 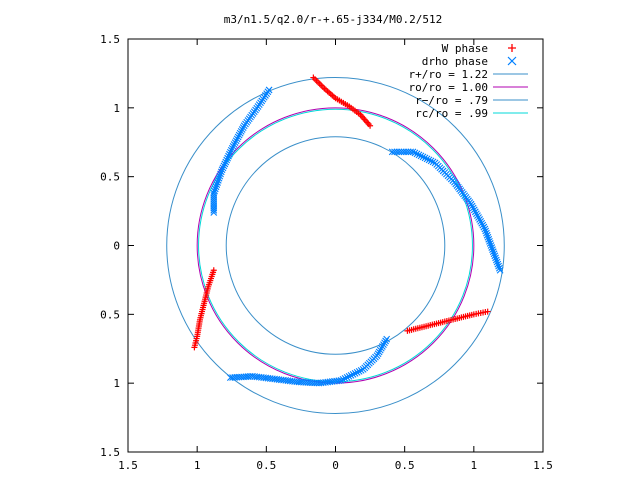 What do you see at coordinates (512, 61) in the screenshot?
I see `legend-marker-x` at bounding box center [512, 61].